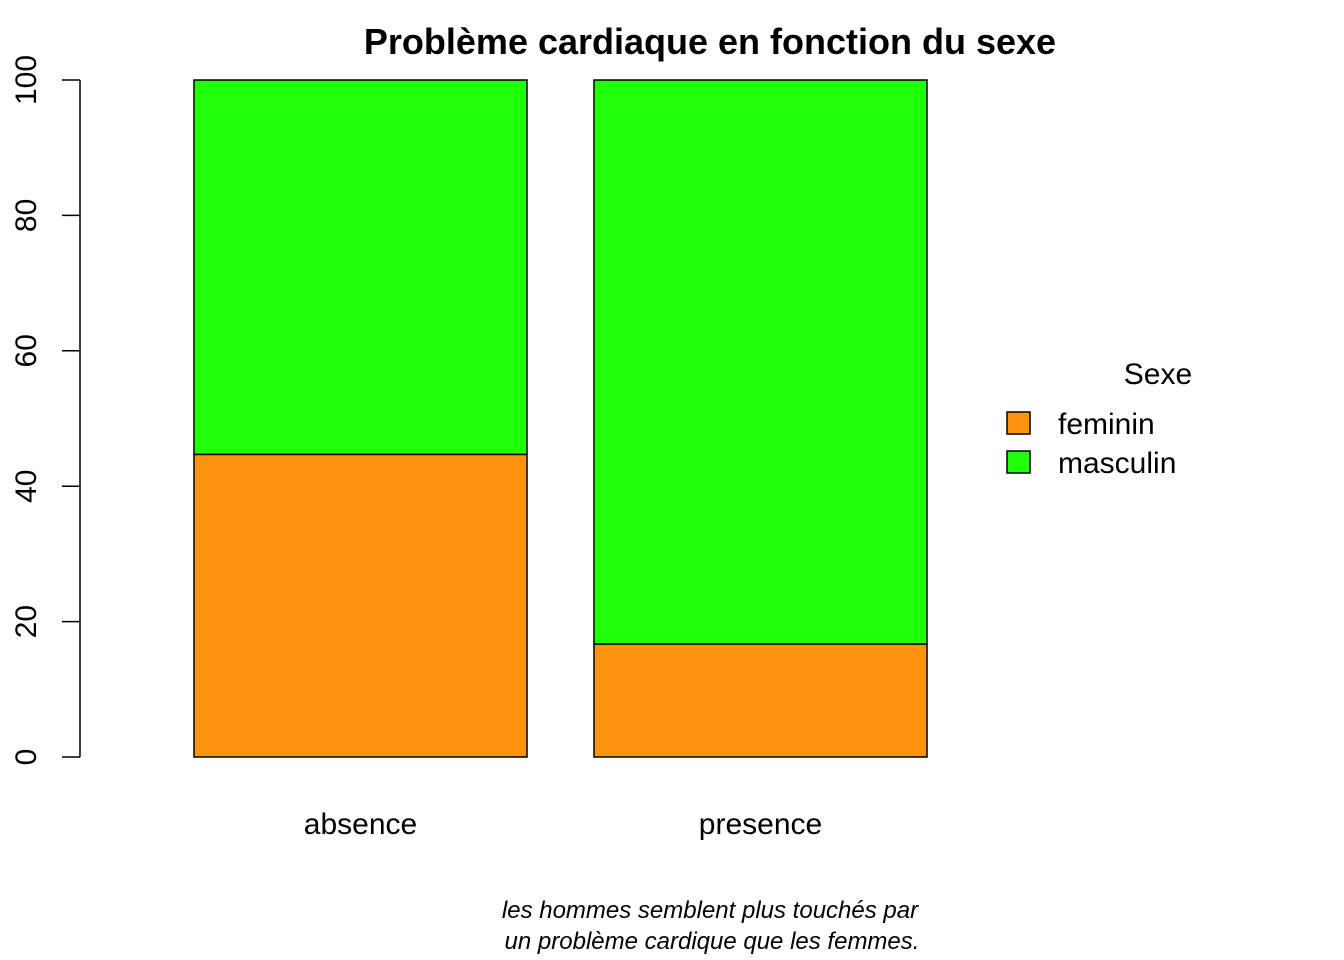  I want to click on legend-label-feminin: feminin, so click(1106, 424).